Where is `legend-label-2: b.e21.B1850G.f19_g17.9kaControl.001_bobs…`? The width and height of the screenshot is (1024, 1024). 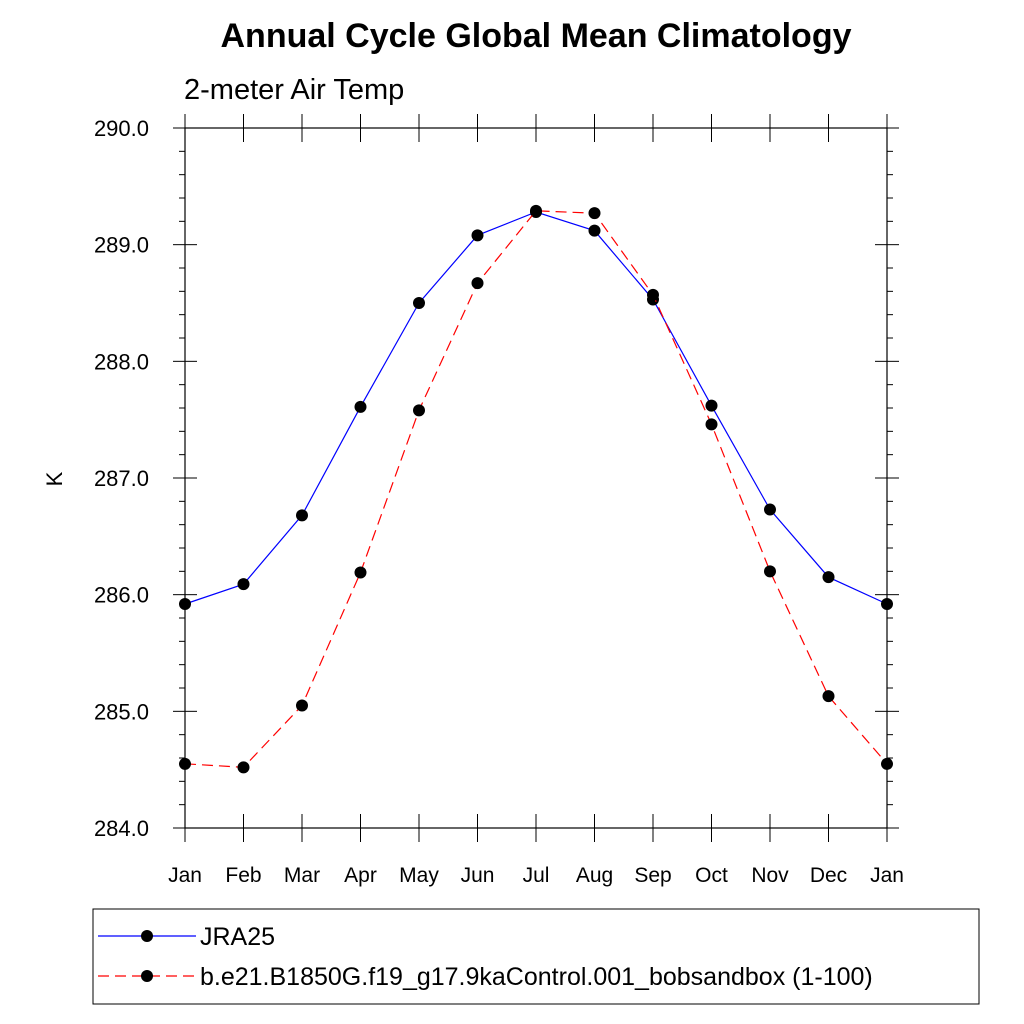
legend-label-2: b.e21.B1850G.f19_g17.9kaControl.001_bobs… is located at coordinates (536, 977).